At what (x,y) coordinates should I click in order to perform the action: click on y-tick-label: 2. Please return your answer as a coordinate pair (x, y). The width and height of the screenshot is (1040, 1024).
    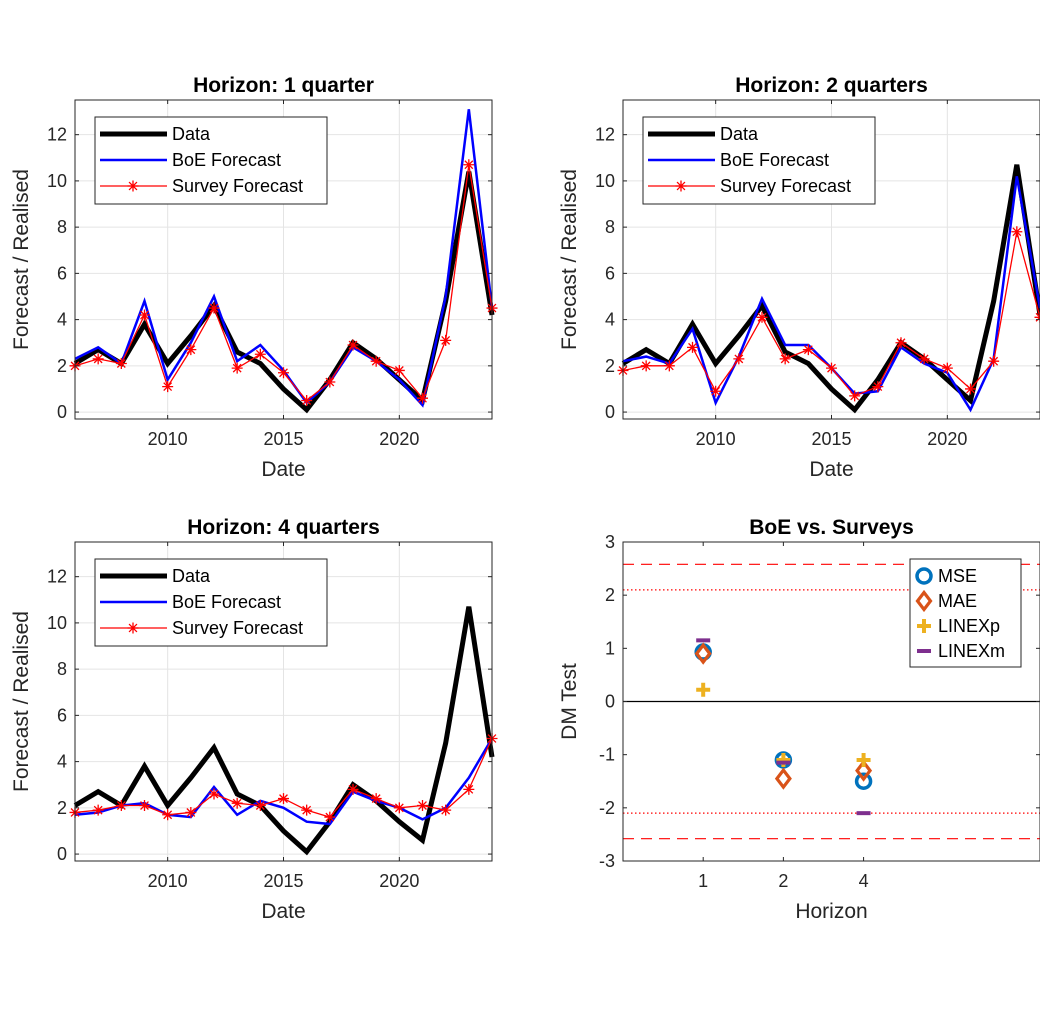
    Looking at the image, I should click on (610, 366).